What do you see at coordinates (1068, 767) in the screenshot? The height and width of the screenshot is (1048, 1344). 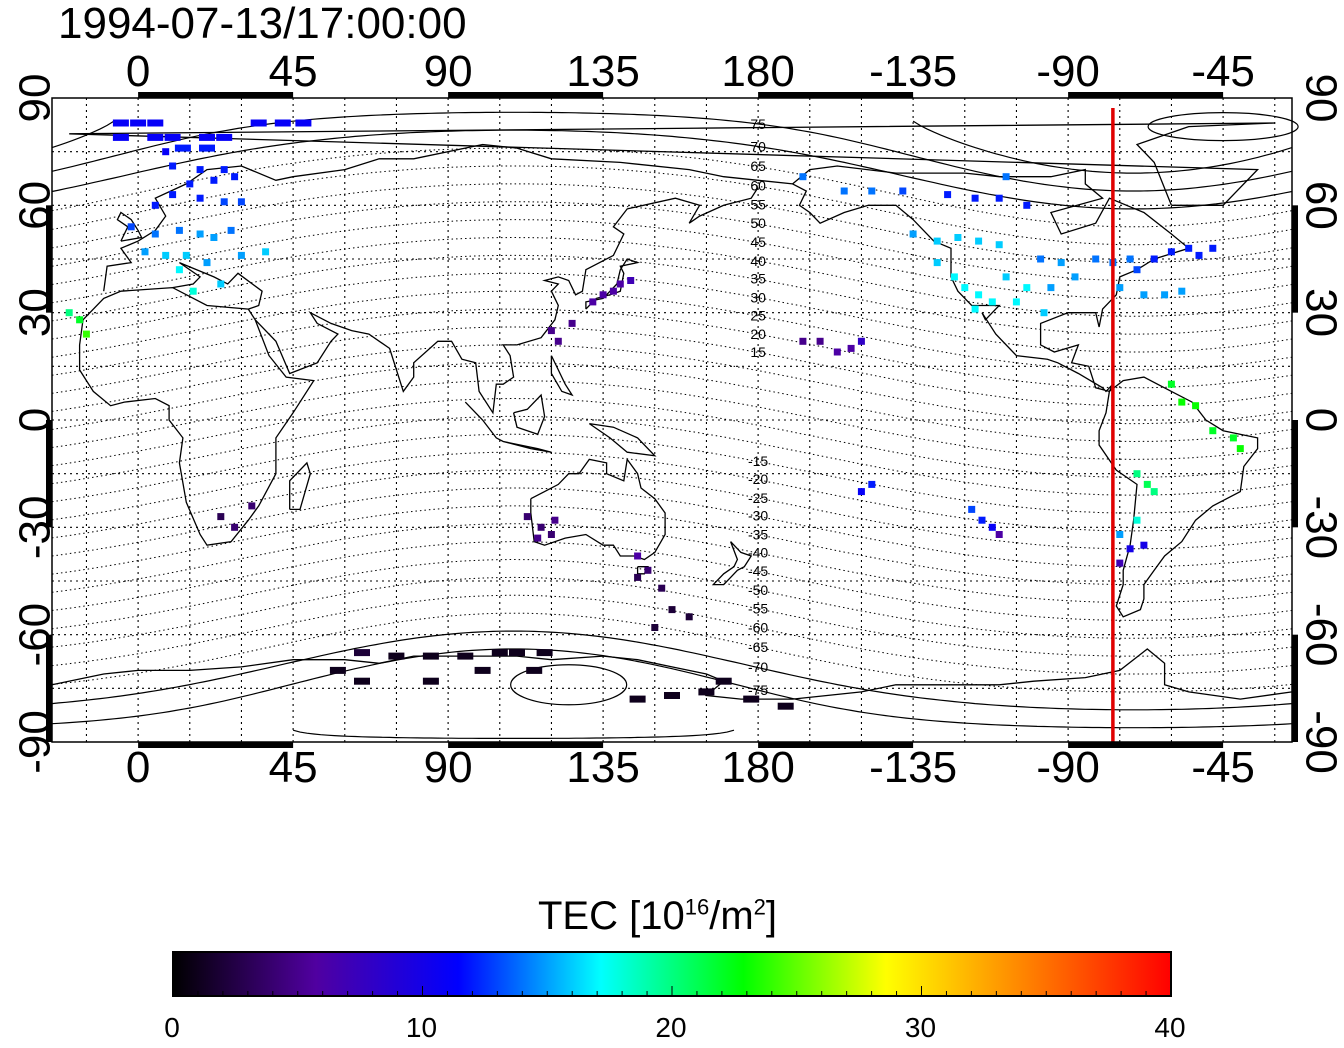 I see `x-tick-label-bottom: -90` at bounding box center [1068, 767].